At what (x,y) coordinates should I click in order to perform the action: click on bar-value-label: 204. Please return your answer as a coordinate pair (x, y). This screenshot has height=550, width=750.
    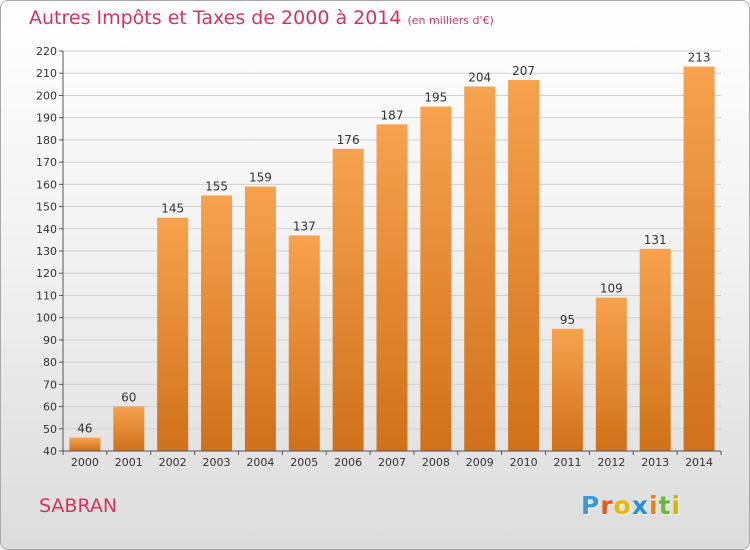
    Looking at the image, I should click on (479, 78).